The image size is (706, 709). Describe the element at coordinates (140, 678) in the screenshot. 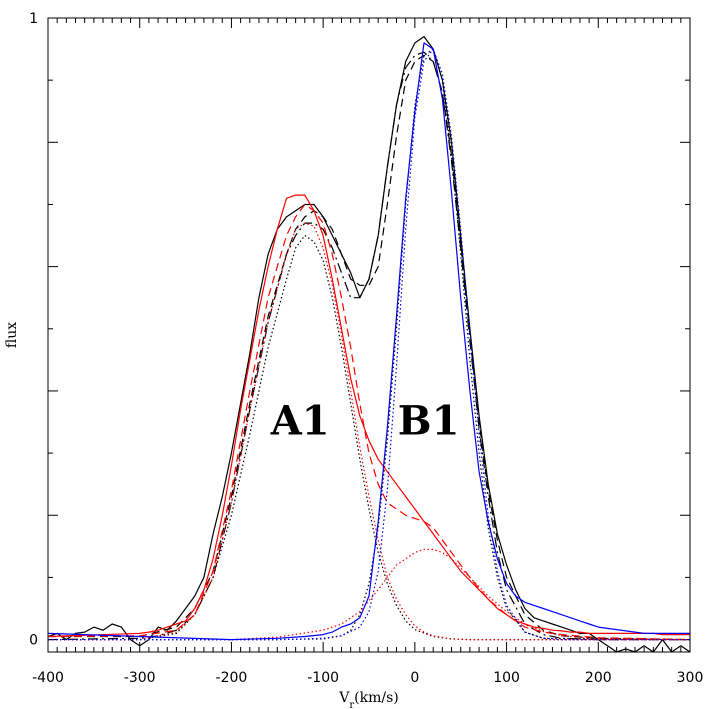

I see `x-tick-label: -300` at that location.